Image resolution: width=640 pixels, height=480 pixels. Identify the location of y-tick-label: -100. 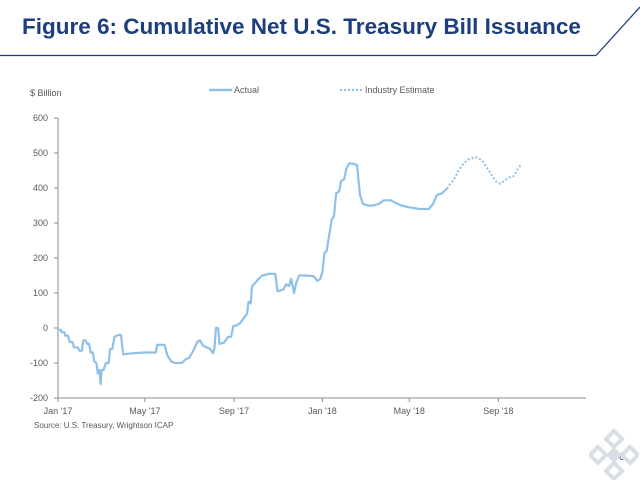
(39, 363).